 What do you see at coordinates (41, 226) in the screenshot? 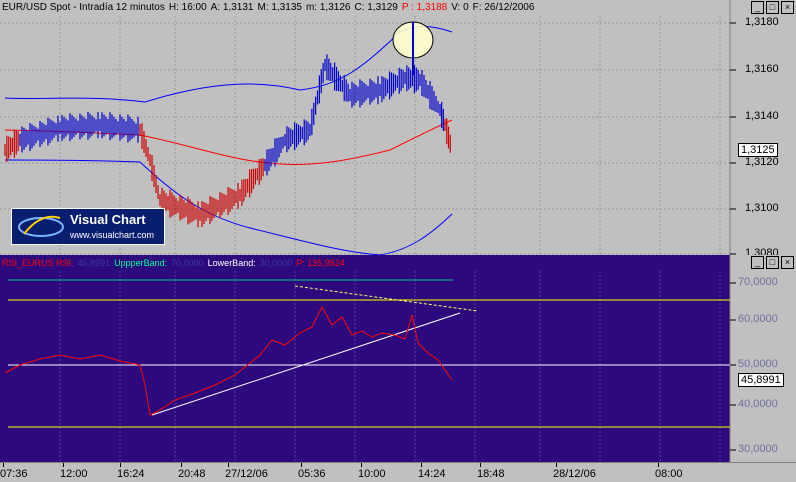
I see `logo-swoosh-icon` at bounding box center [41, 226].